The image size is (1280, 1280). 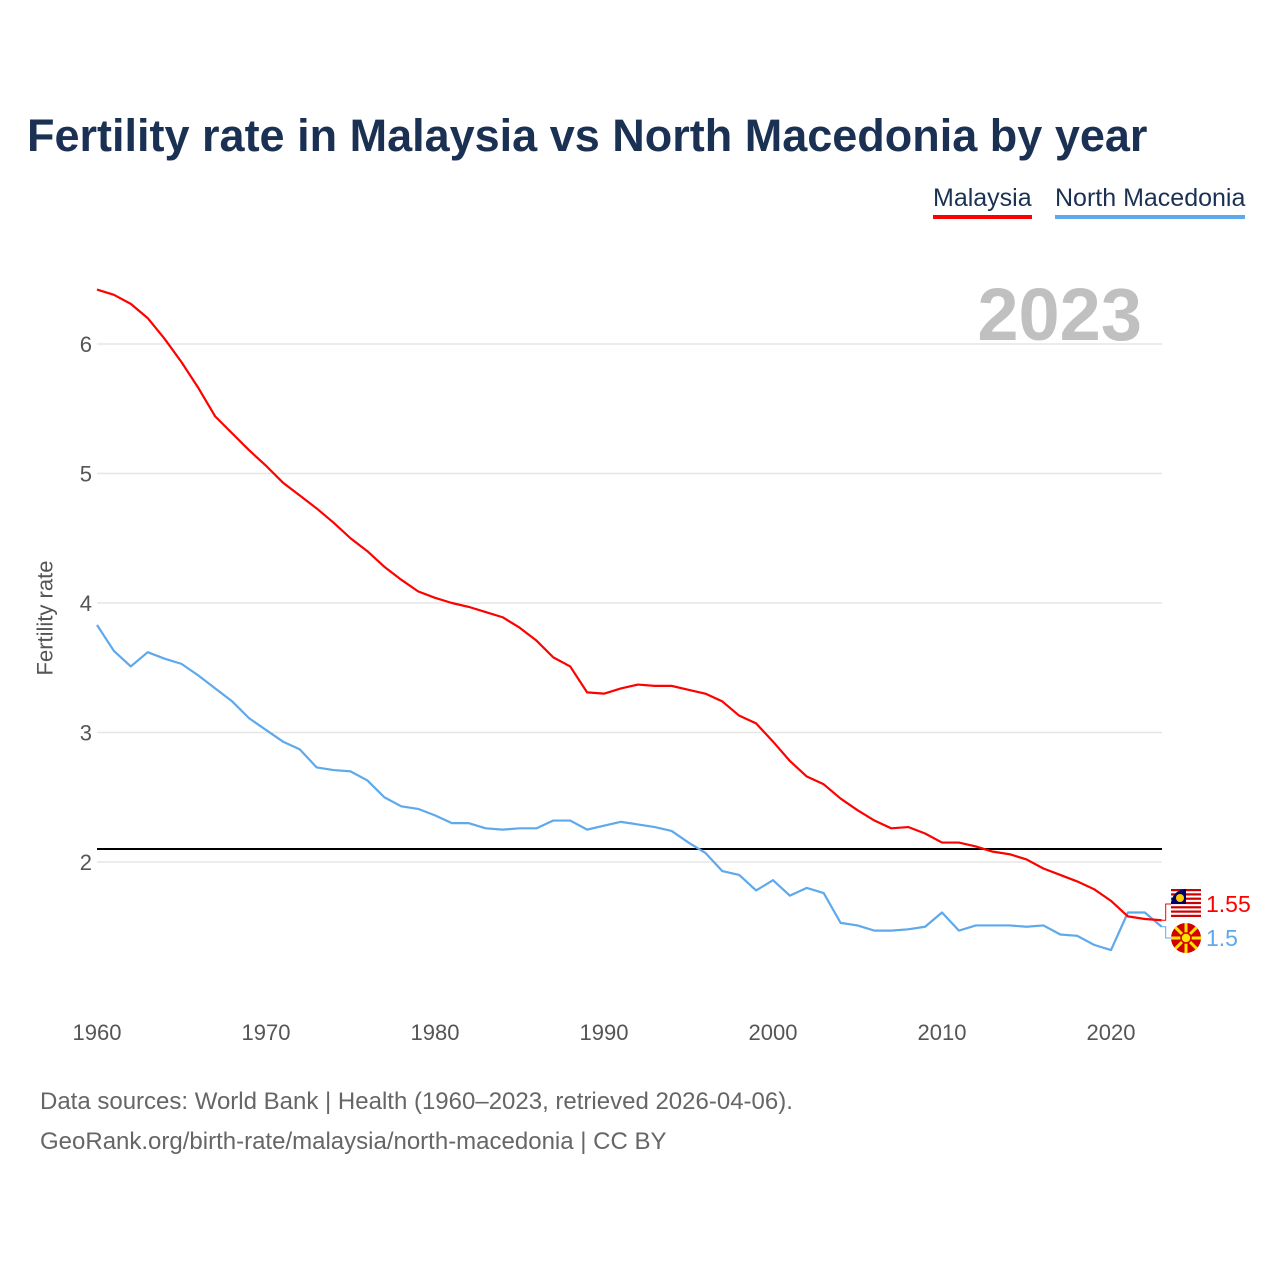 What do you see at coordinates (266, 1032) in the screenshot?
I see `x-tick-label: 1970` at bounding box center [266, 1032].